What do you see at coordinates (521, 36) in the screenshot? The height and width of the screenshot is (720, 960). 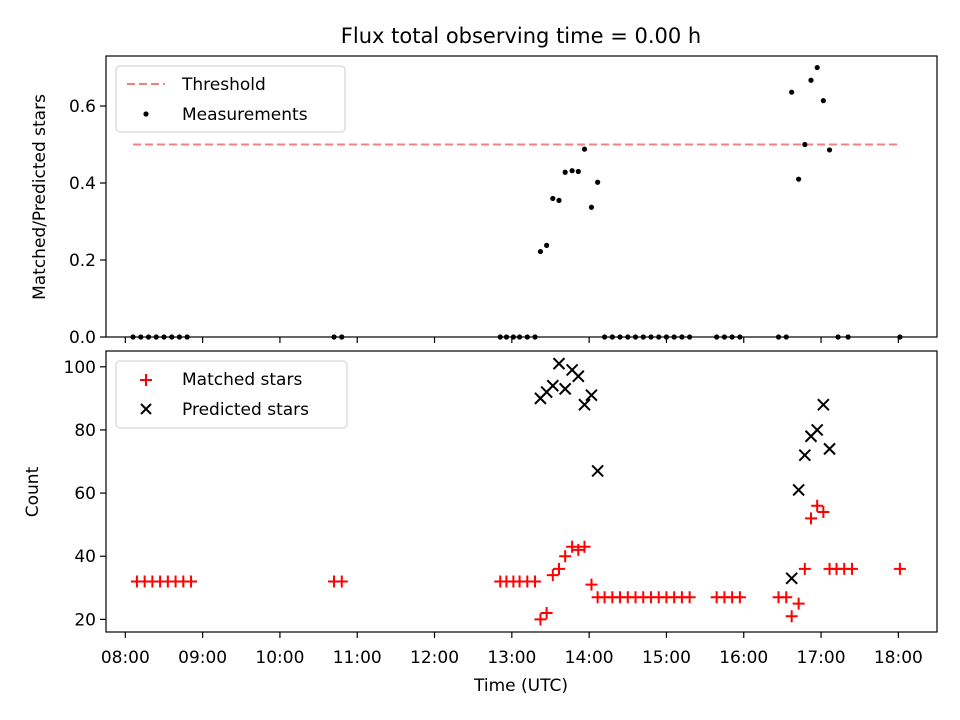 I see `chart-title: Flux total observing time = 0.00 h` at bounding box center [521, 36].